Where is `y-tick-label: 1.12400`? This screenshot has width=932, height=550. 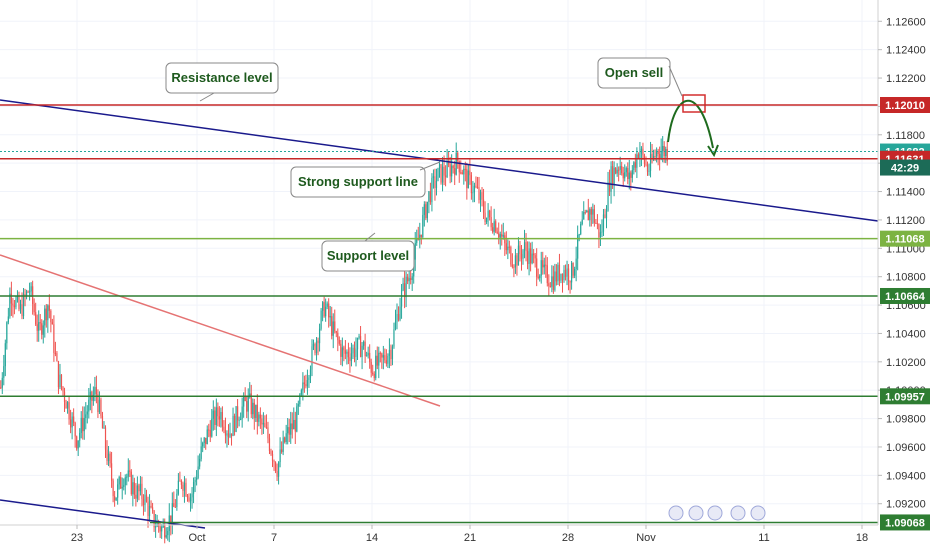 y-tick-label: 1.12400 is located at coordinates (906, 51).